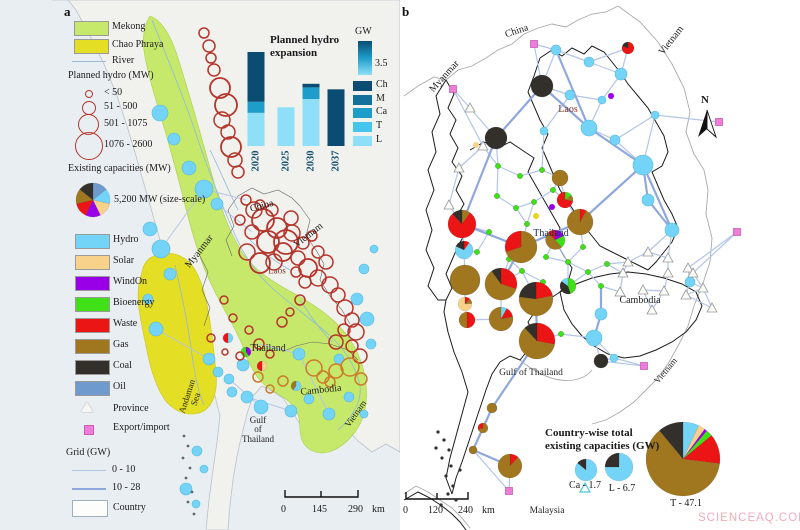 The height and width of the screenshot is (530, 800). What do you see at coordinates (355, 509) in the screenshot?
I see `scalebar-a-max: 290` at bounding box center [355, 509].